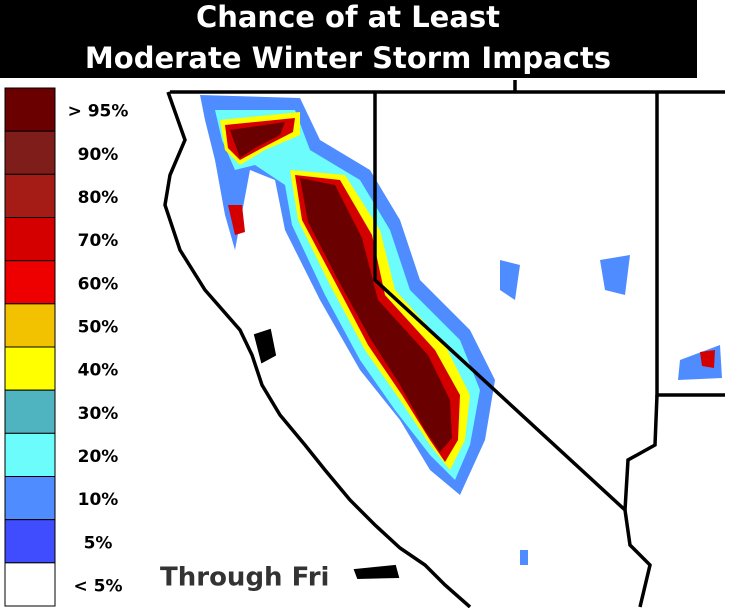 This screenshot has height=608, width=729. What do you see at coordinates (98, 198) in the screenshot?
I see `legend-label: 80%` at bounding box center [98, 198].